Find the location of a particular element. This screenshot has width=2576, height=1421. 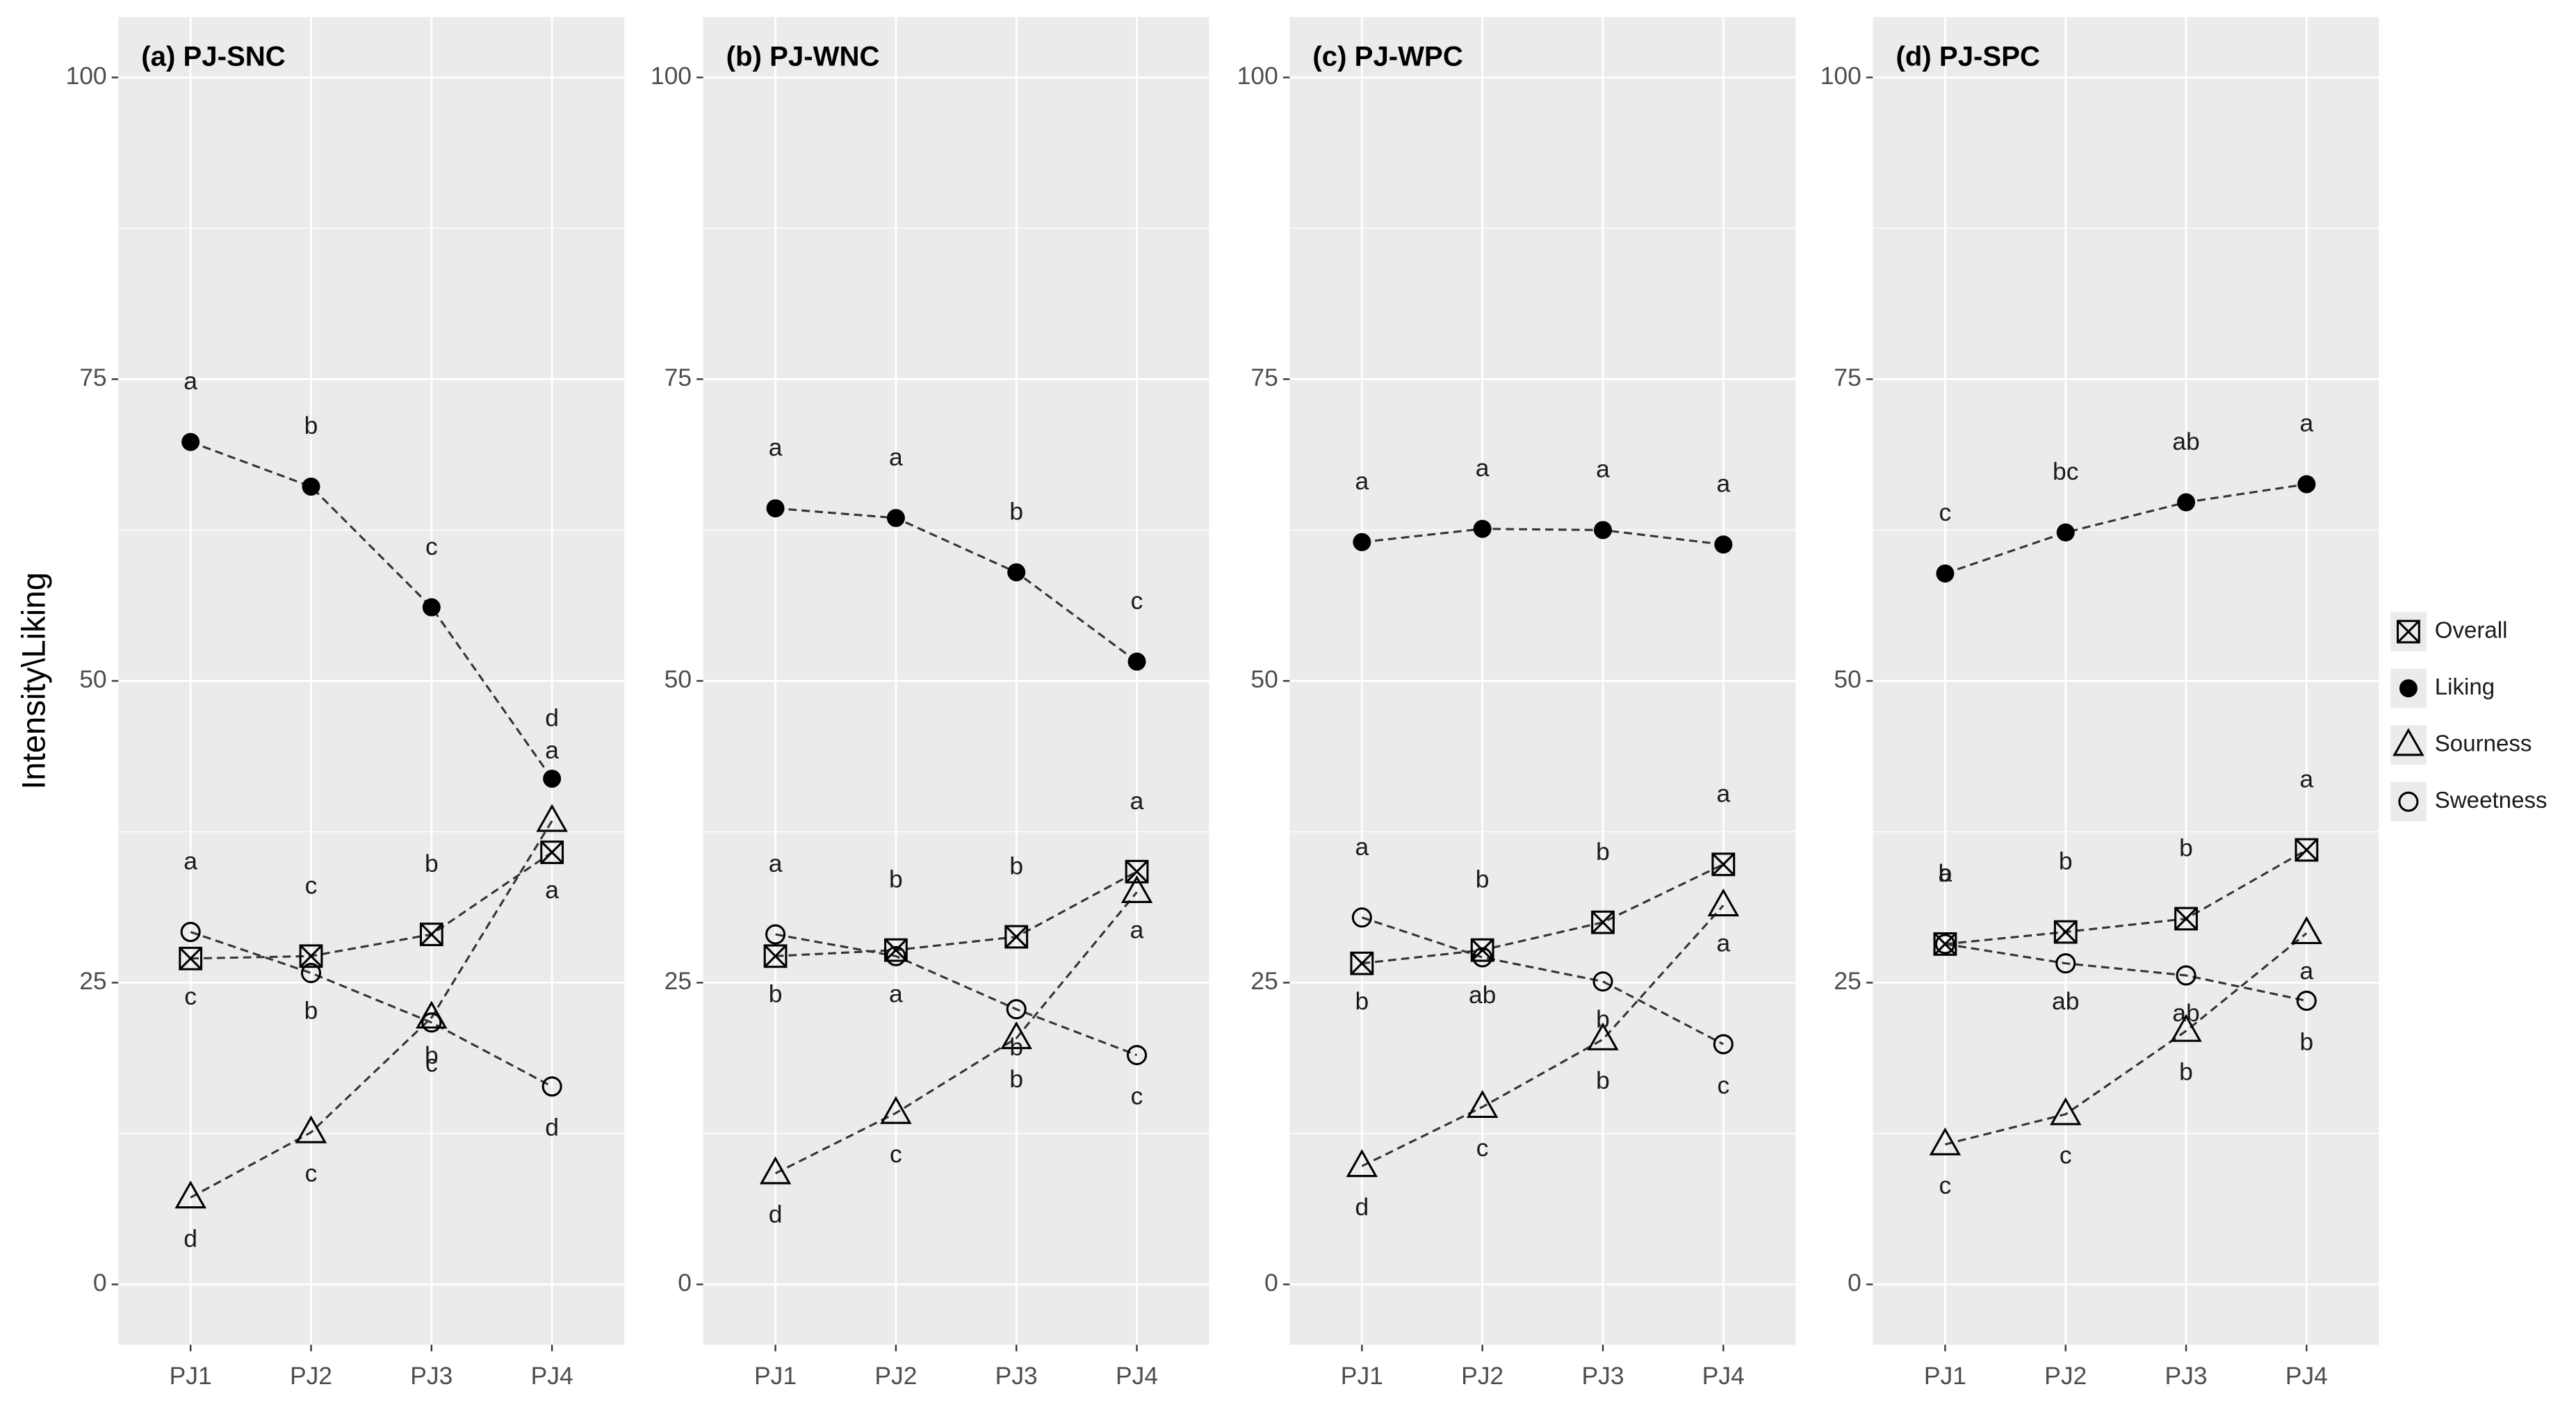

panel-title: (a) PJ-SNC is located at coordinates (214, 56).